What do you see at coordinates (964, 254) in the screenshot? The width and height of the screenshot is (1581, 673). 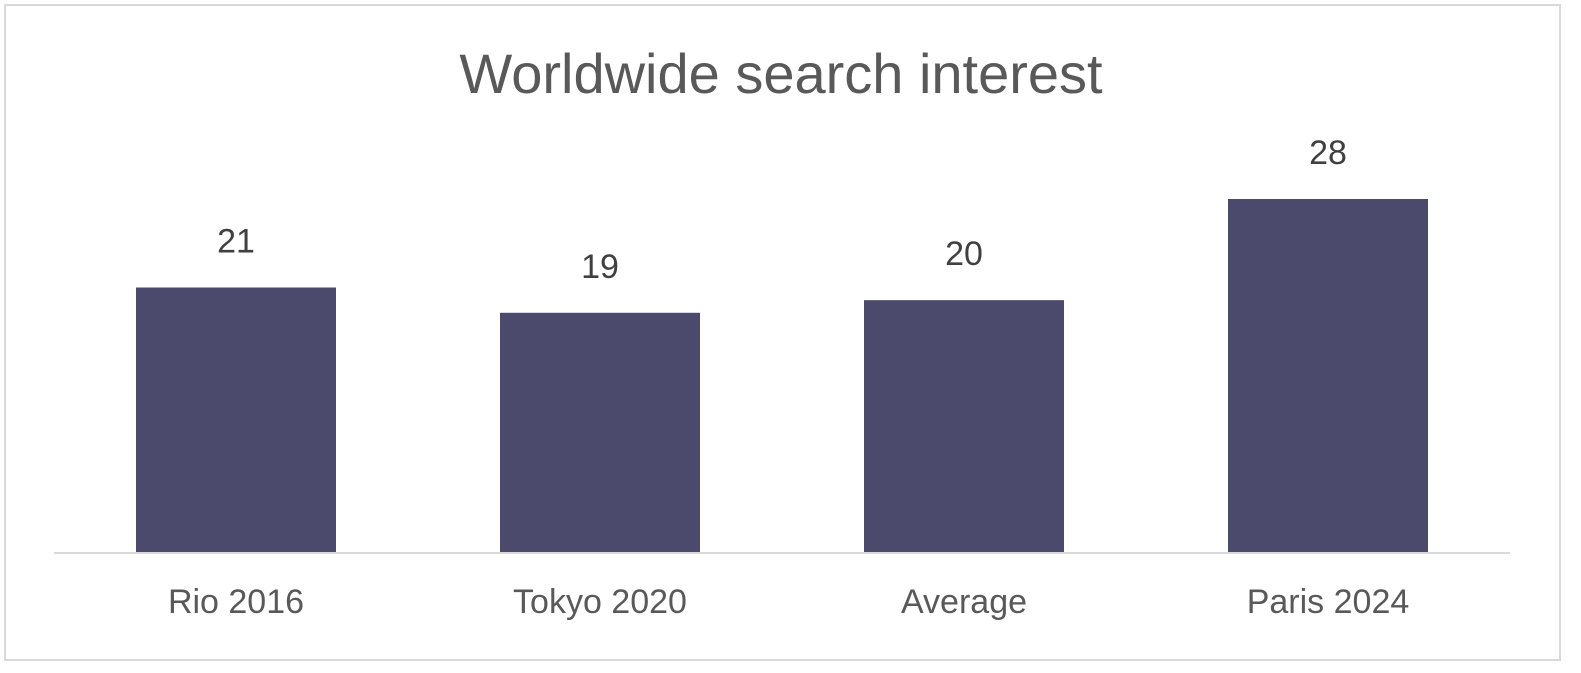 I see `data-label: 20` at bounding box center [964, 254].